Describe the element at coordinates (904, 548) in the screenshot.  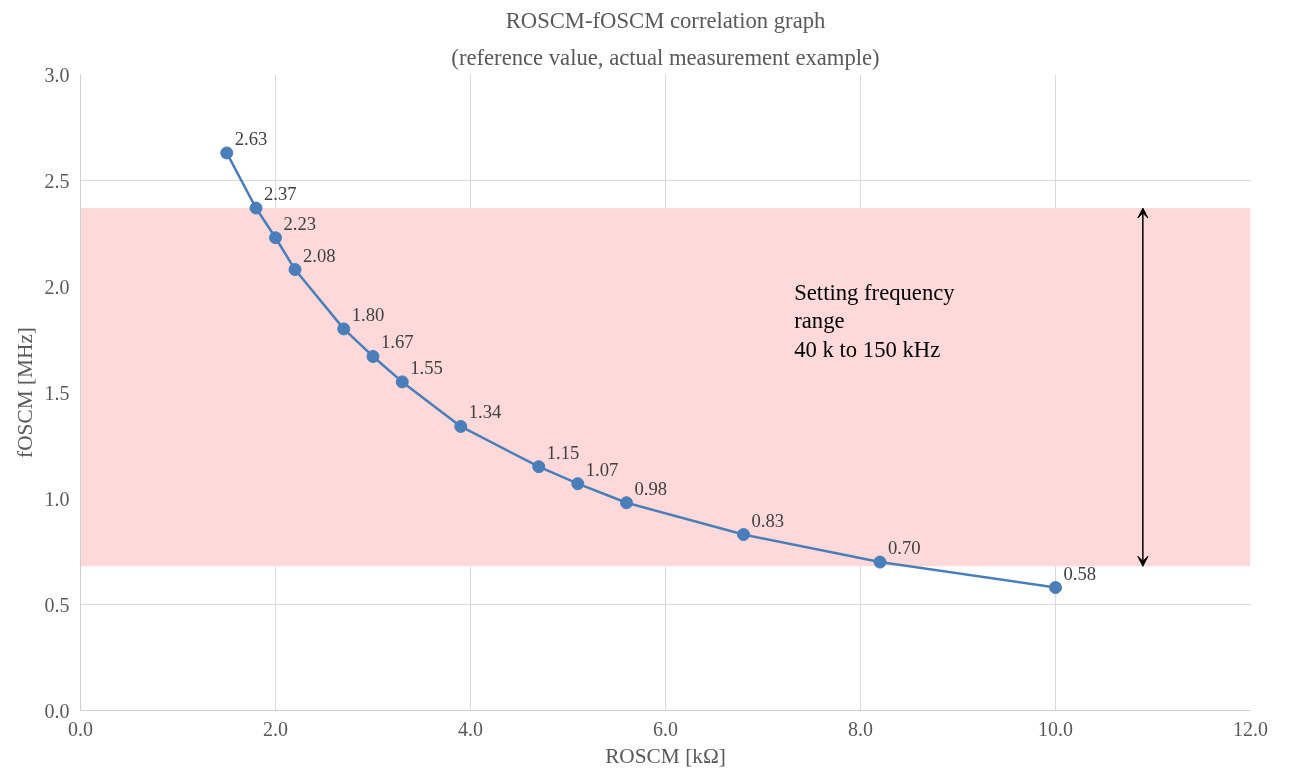
I see `data-label: 0.70` at that location.